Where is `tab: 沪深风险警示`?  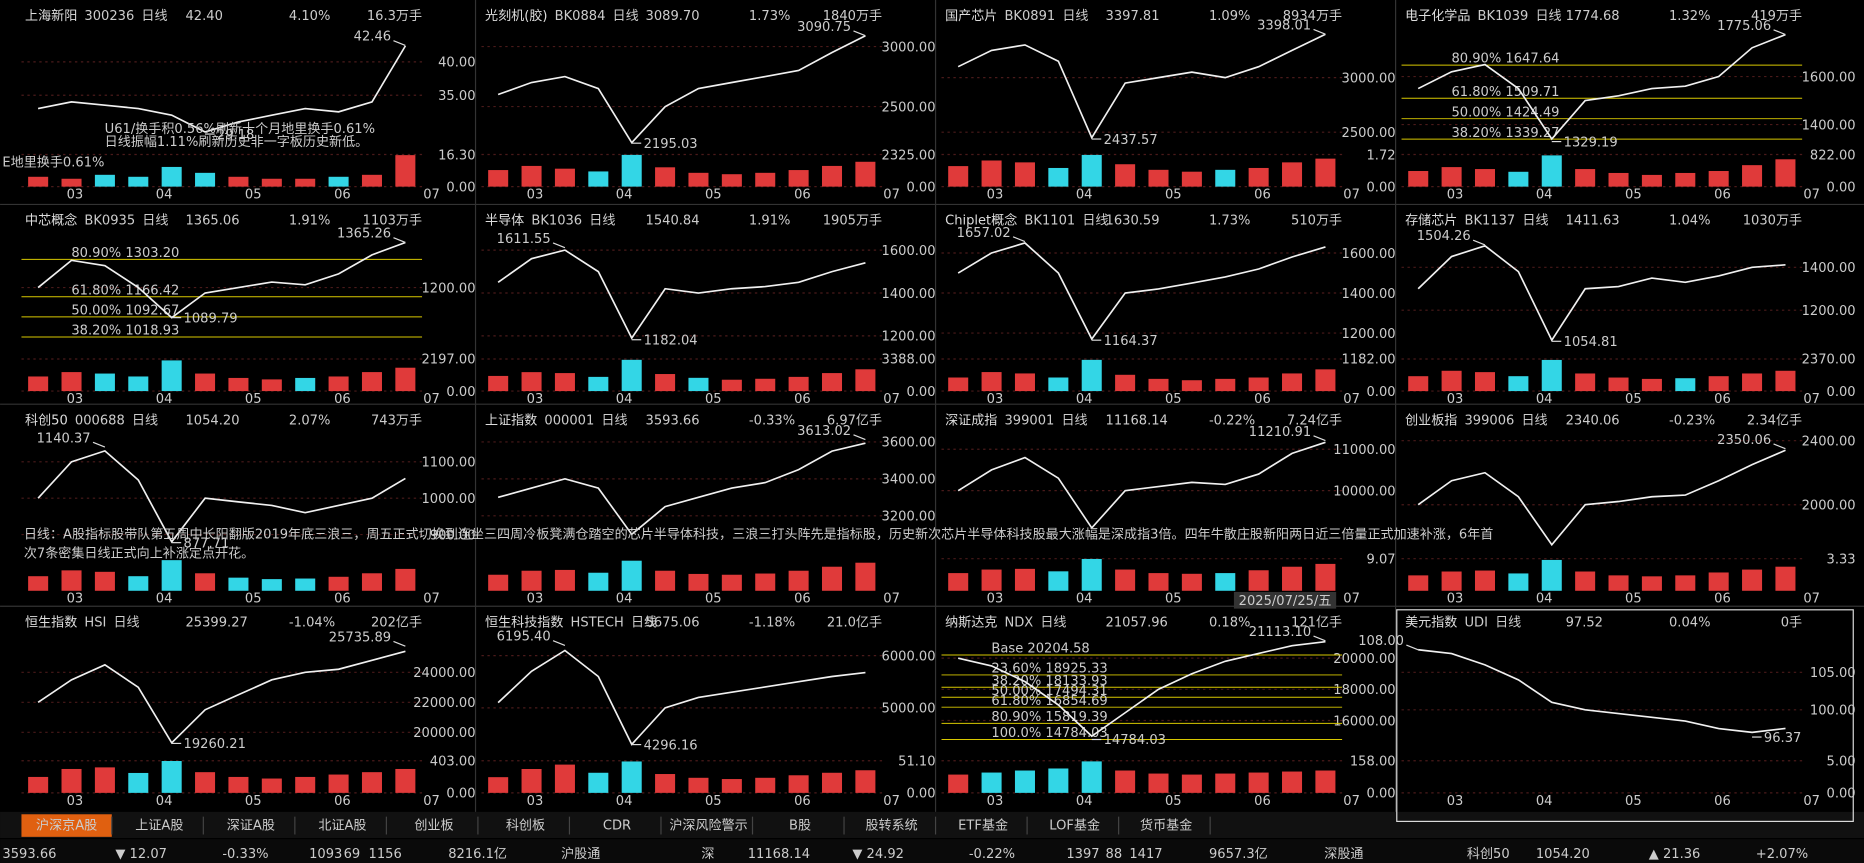 tab: 沪深风险警示 is located at coordinates (708, 826).